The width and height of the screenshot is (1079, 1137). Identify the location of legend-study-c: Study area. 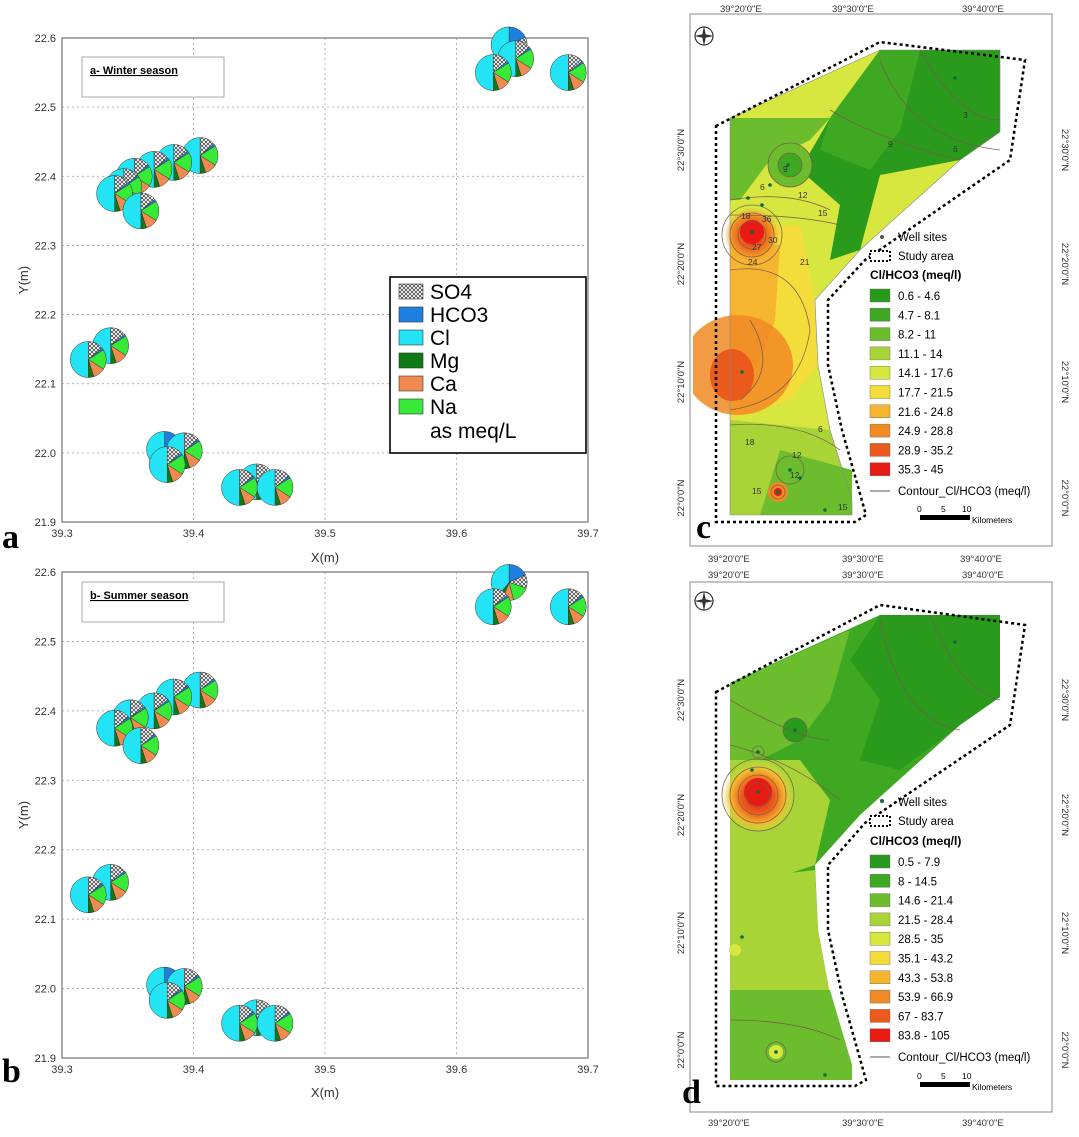
(926, 257).